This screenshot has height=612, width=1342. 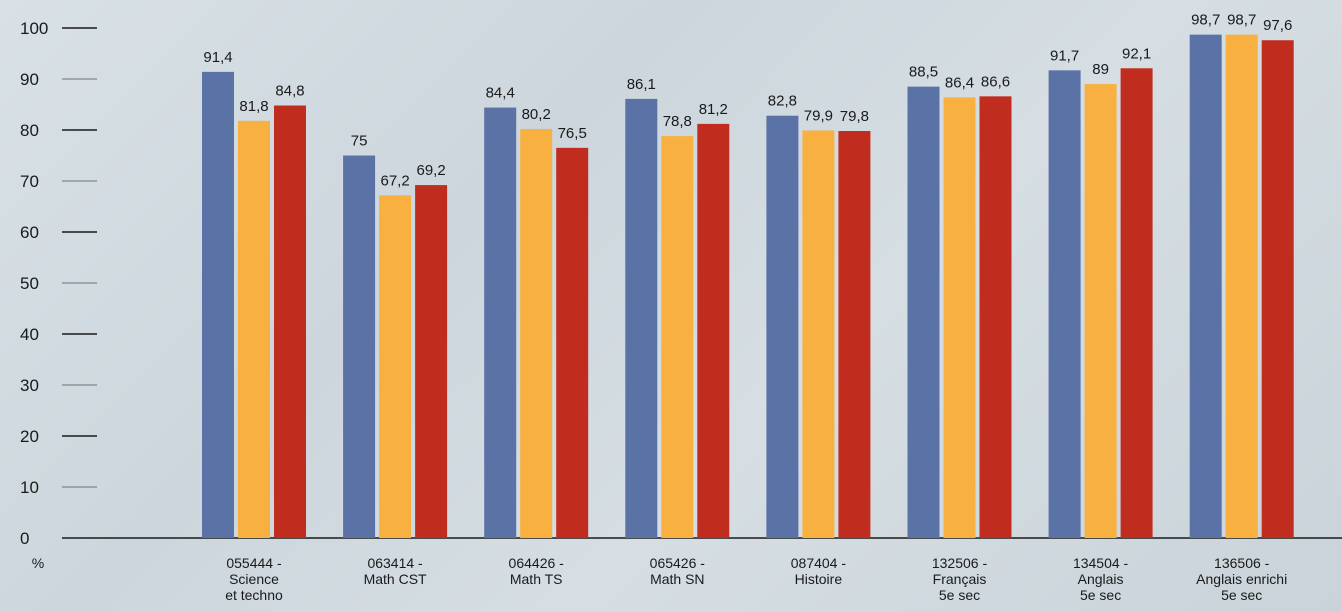 I want to click on y-tick-label: 90, so click(x=29, y=79).